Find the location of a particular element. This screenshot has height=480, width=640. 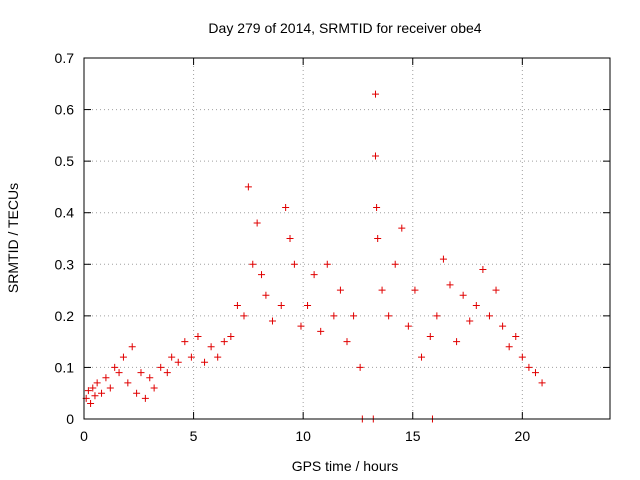

y-axis-label: SRMTID / TECUs is located at coordinates (13, 238).